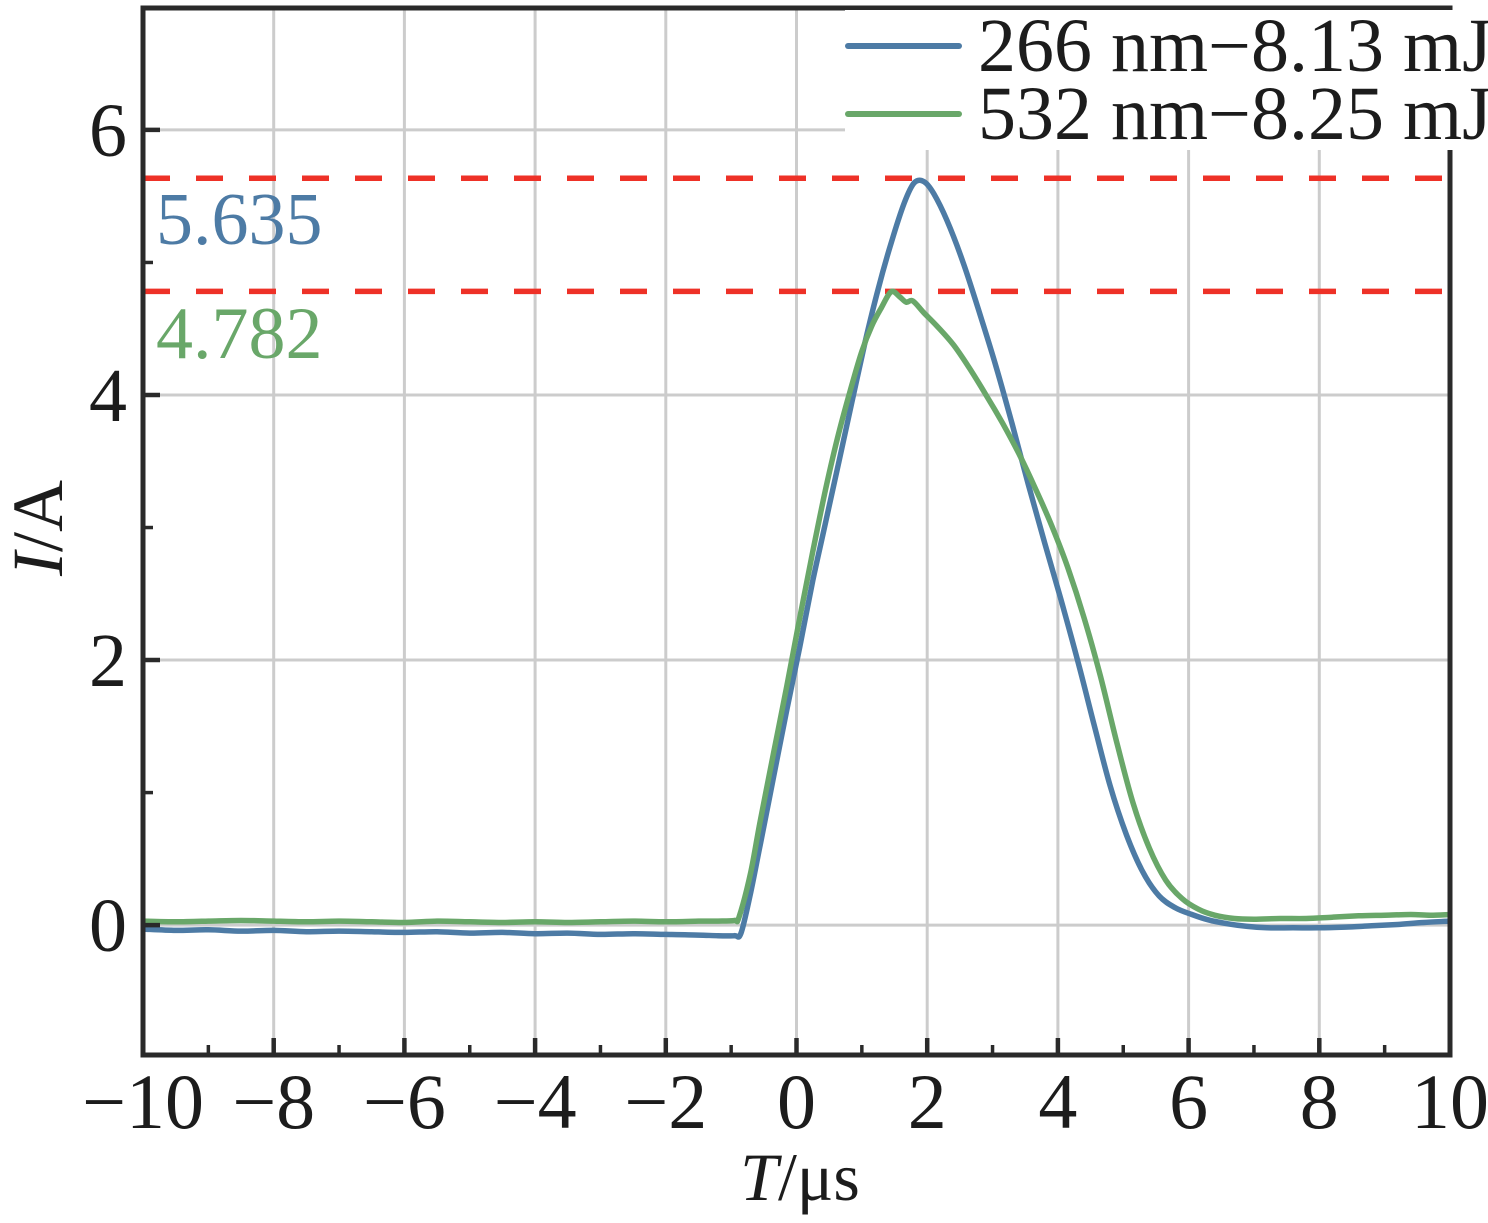  Describe the element at coordinates (39, 564) in the screenshot. I see `y-axis-variable: I` at that location.